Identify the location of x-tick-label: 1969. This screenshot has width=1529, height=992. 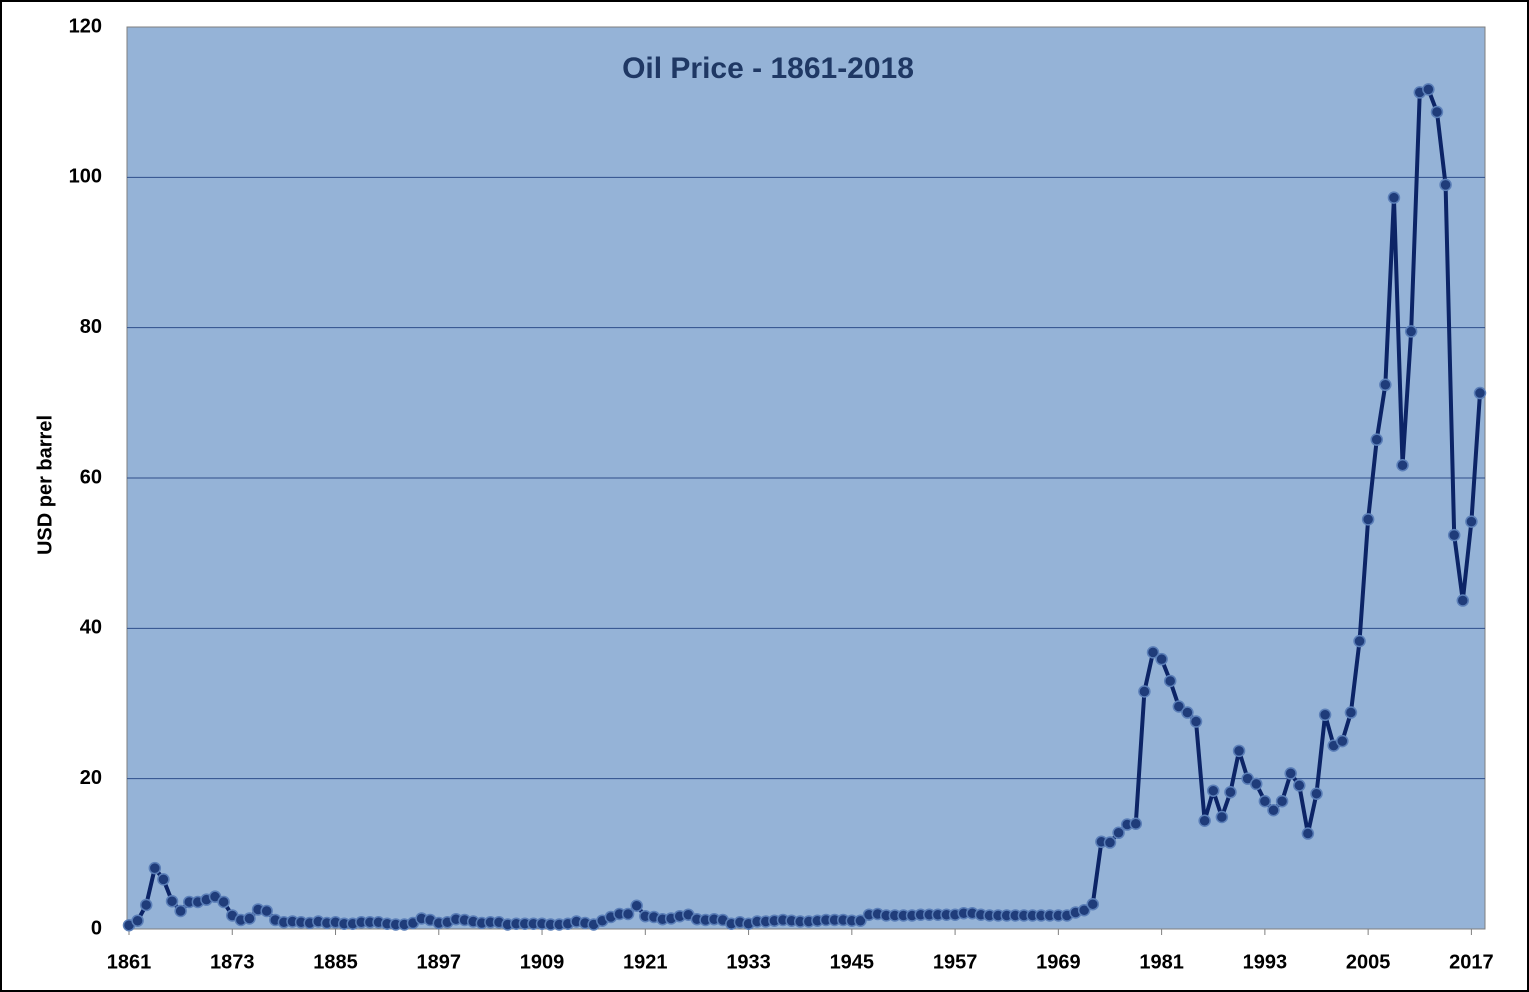
(1058, 962).